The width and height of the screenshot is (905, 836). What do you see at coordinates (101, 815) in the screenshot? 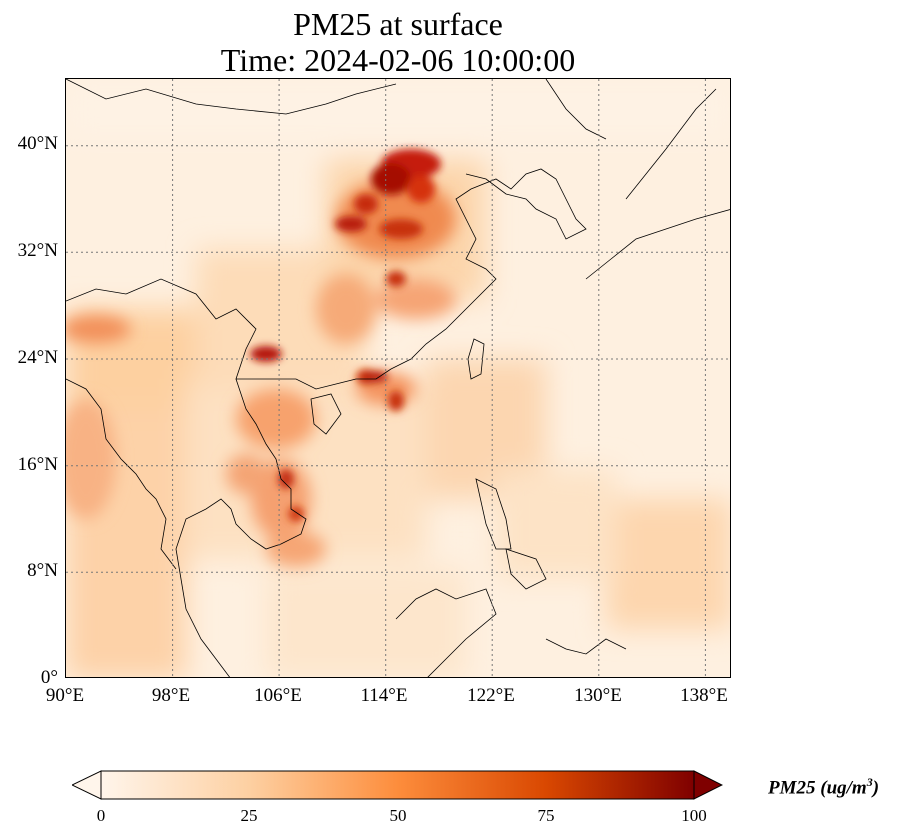
I see `colorbar-tick-0: 0` at bounding box center [101, 815].